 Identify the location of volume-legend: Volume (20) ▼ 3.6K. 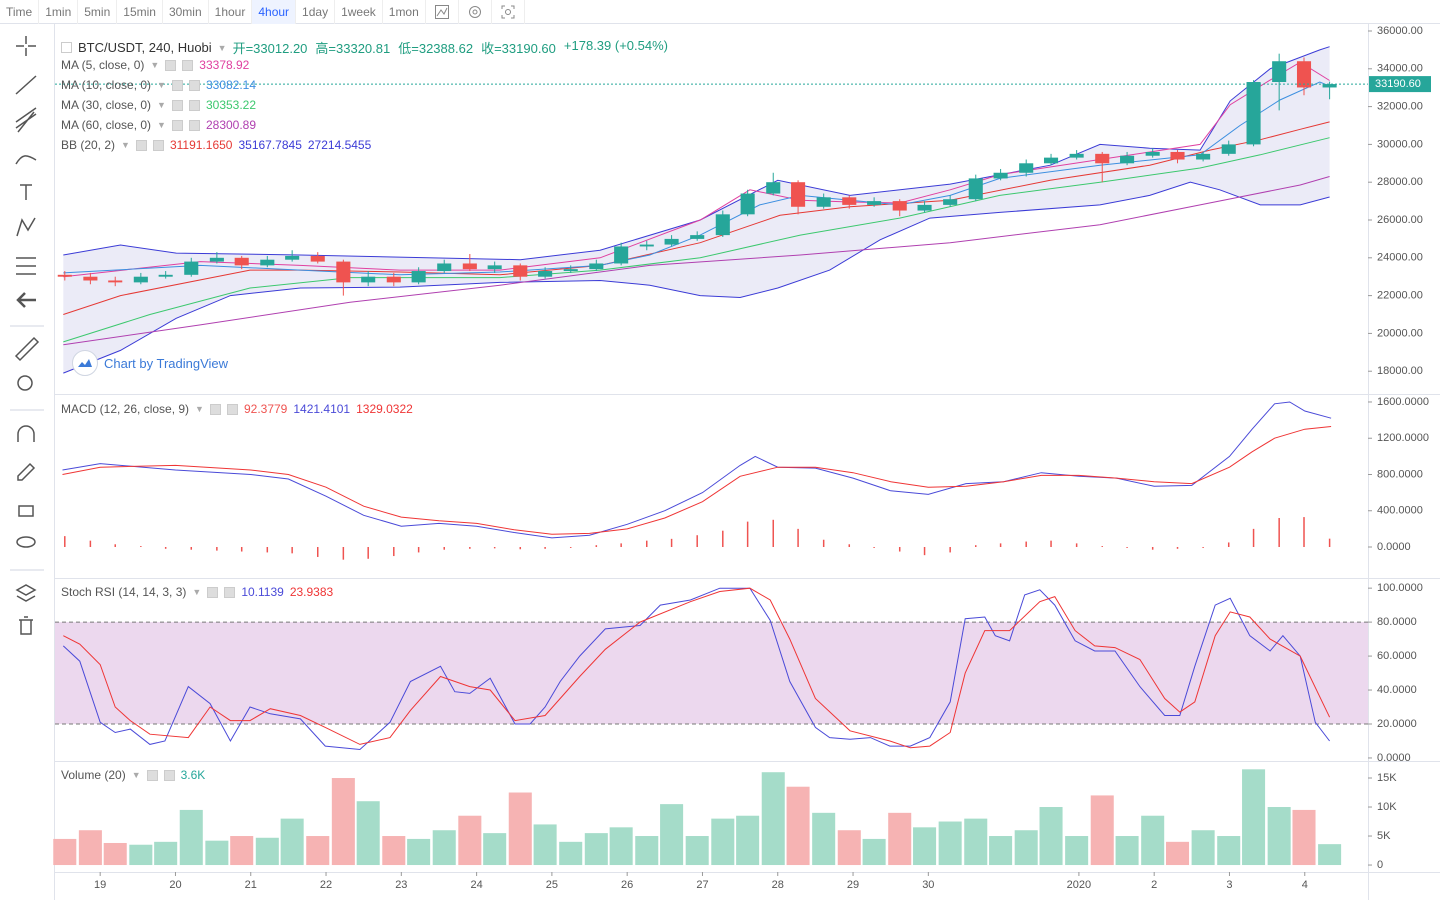
(133, 775).